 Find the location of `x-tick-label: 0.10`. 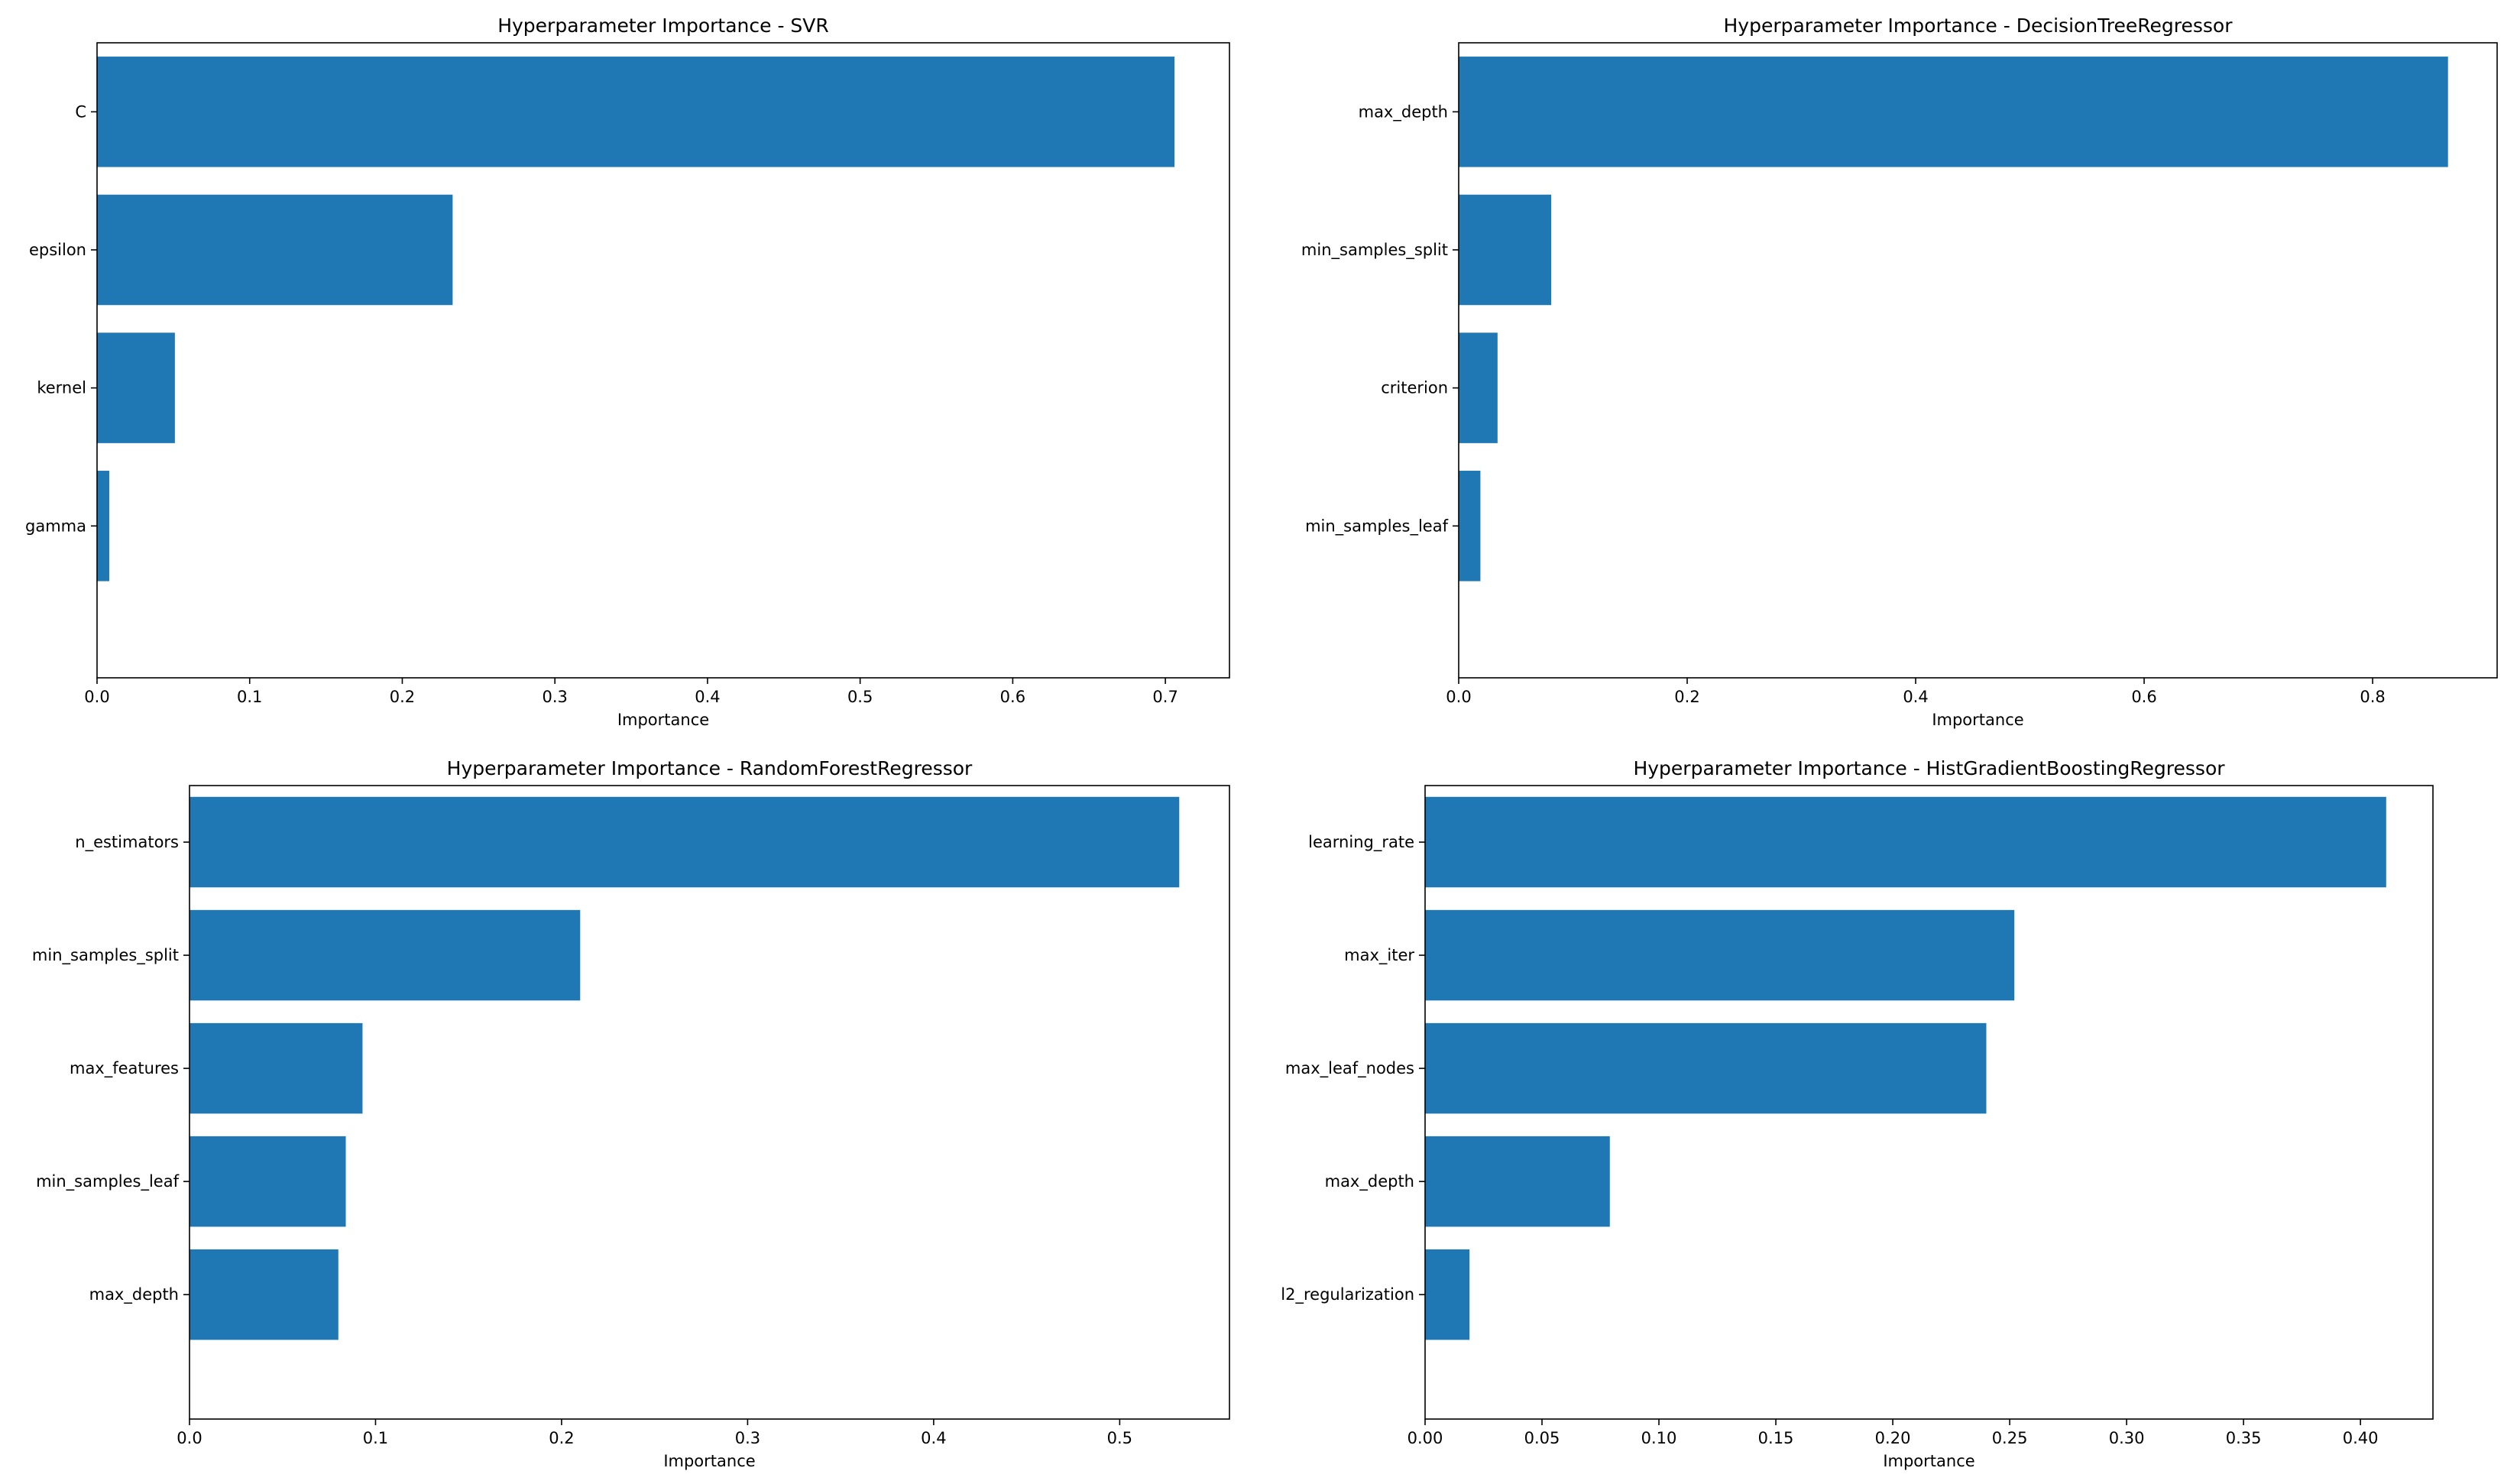

x-tick-label: 0.10 is located at coordinates (1659, 1438).